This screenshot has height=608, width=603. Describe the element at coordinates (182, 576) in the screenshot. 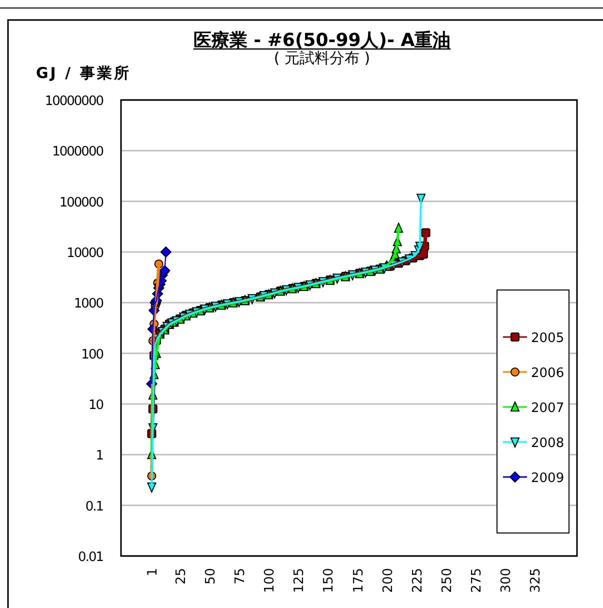

I see `x-tick-label: 25` at that location.